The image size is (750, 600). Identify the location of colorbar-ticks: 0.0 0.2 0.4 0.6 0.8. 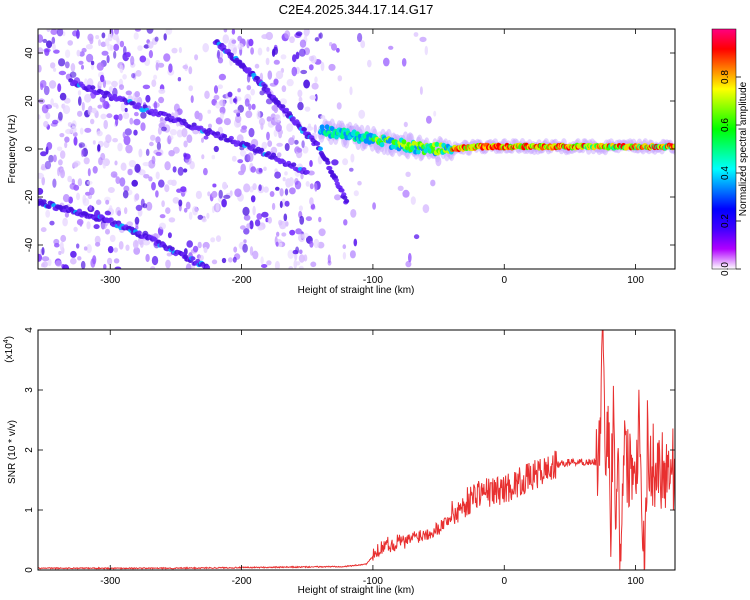
(730, 173).